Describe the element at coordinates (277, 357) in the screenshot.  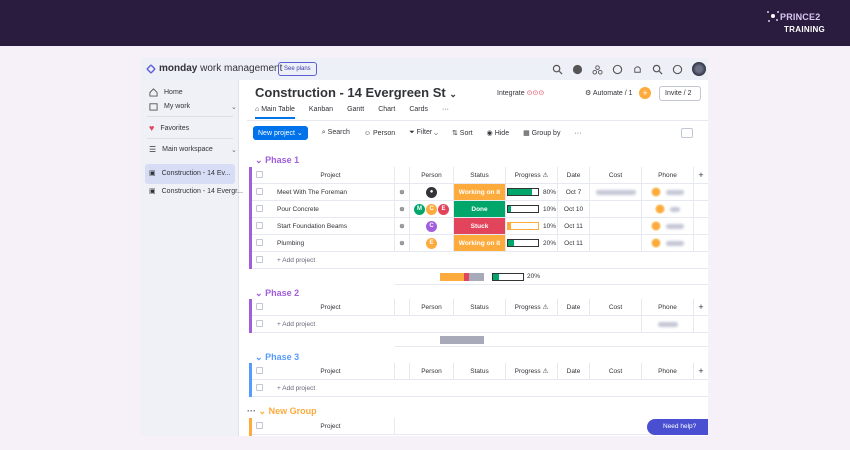
I see `group-title-phase-3: ⌄ Phase 3` at that location.